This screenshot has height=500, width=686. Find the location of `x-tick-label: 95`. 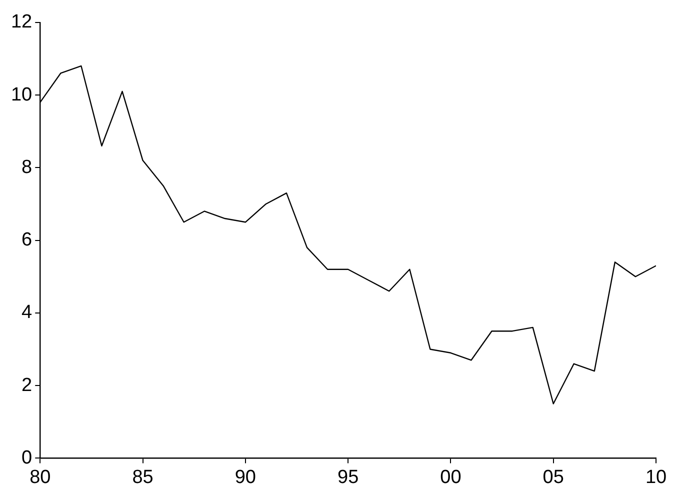

x-tick-label: 95 is located at coordinates (348, 477).